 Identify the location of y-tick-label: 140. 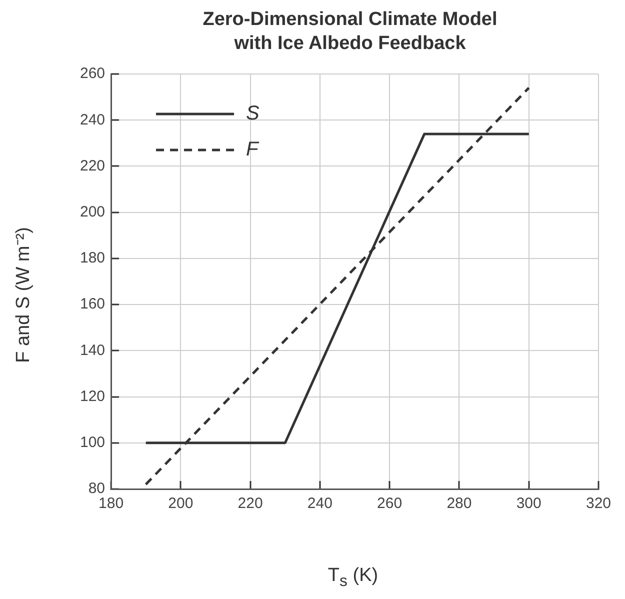
(93, 350).